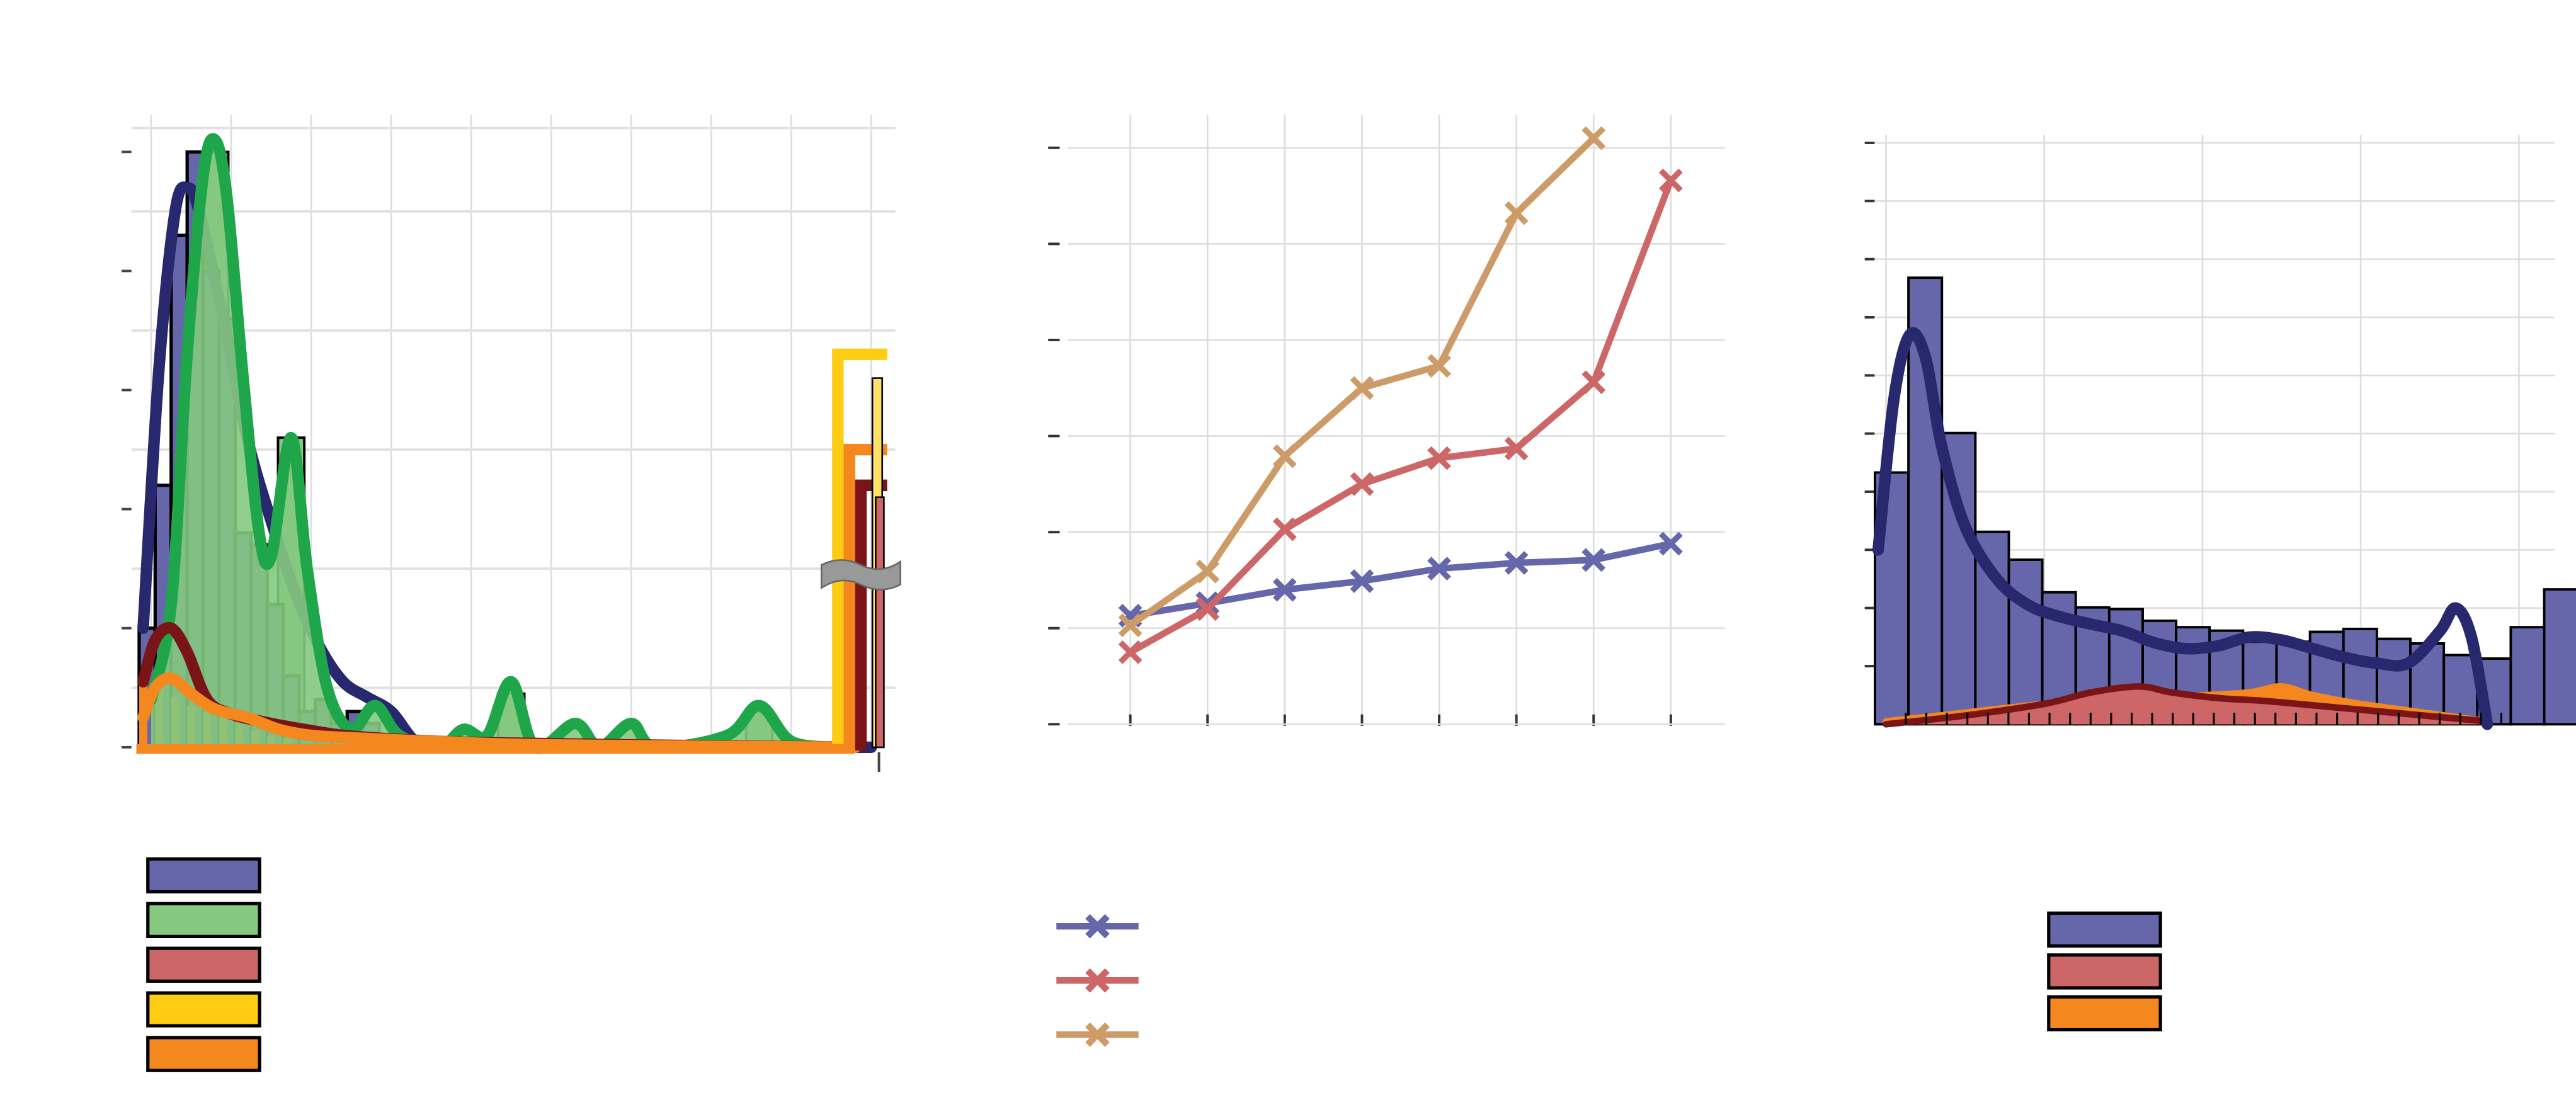 The image size is (2576, 1093). I want to click on axis-break-marker, so click(860, 575).